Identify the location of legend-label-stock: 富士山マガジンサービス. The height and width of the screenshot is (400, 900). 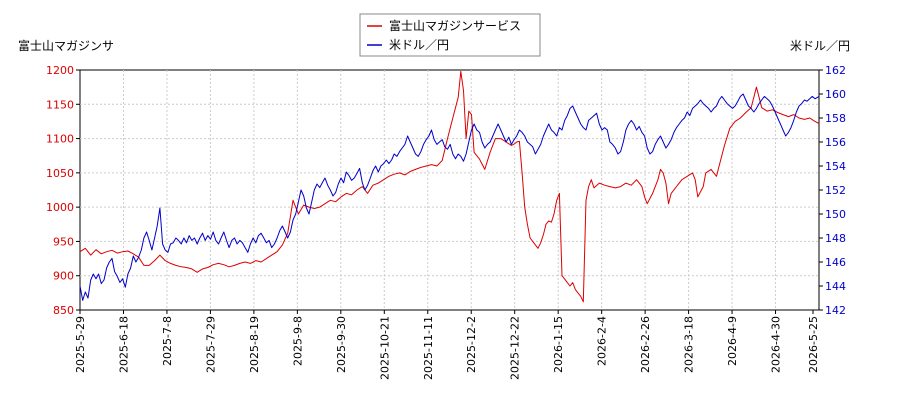
(455, 25).